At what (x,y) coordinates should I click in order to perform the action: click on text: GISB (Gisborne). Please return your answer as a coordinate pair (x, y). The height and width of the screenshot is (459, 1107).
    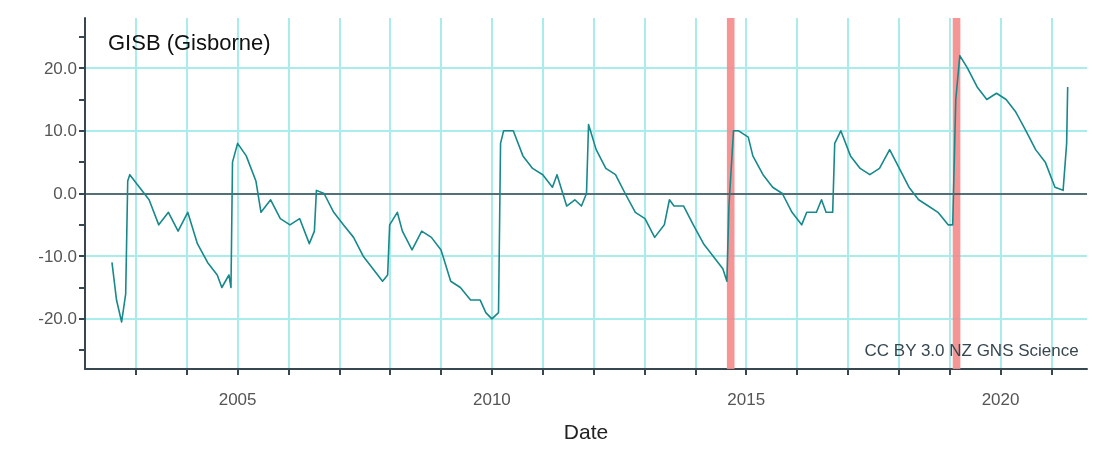
    Looking at the image, I should click on (189, 42).